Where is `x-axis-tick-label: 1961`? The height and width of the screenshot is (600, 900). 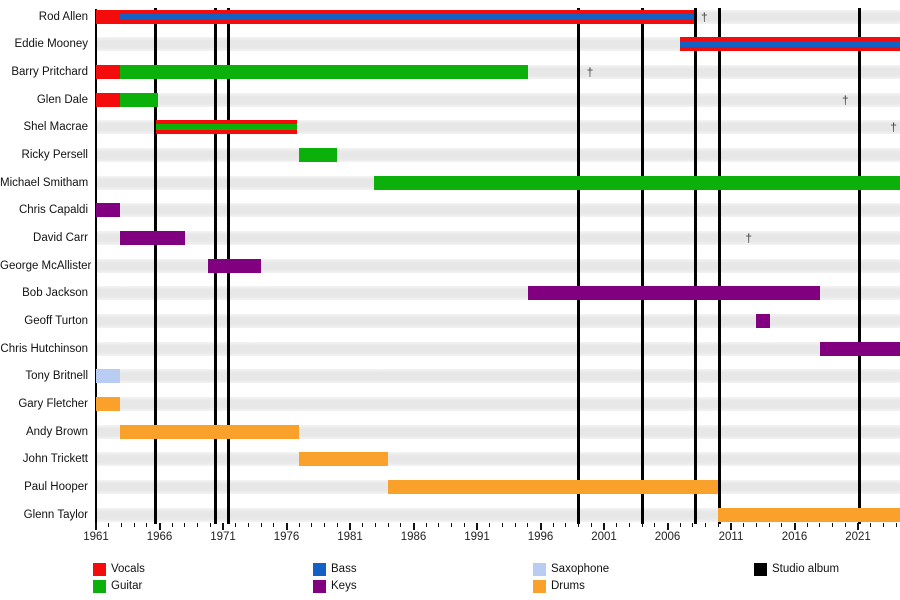 x-axis-tick-label: 1961 is located at coordinates (96, 537).